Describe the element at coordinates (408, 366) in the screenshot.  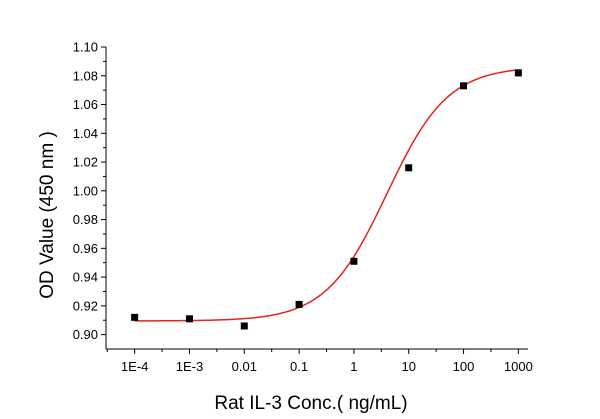
I see `x-tick-label: 10` at that location.